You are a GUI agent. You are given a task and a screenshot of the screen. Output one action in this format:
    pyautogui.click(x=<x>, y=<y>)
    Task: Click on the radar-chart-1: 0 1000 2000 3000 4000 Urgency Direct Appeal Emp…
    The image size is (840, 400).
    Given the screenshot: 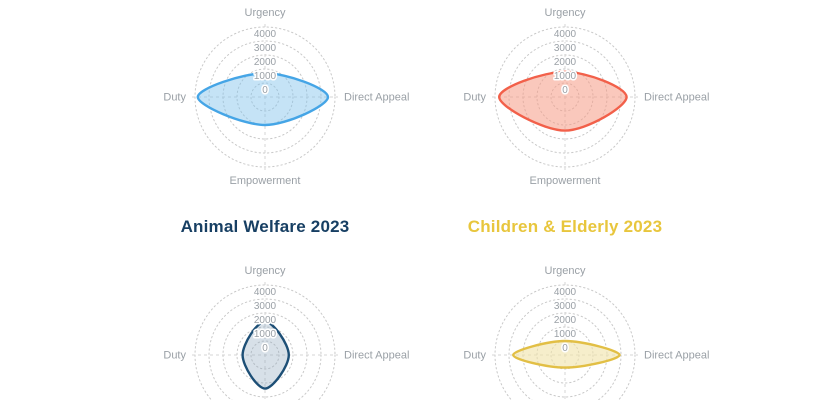 What is the action you would take?
    pyautogui.click(x=586, y=97)
    